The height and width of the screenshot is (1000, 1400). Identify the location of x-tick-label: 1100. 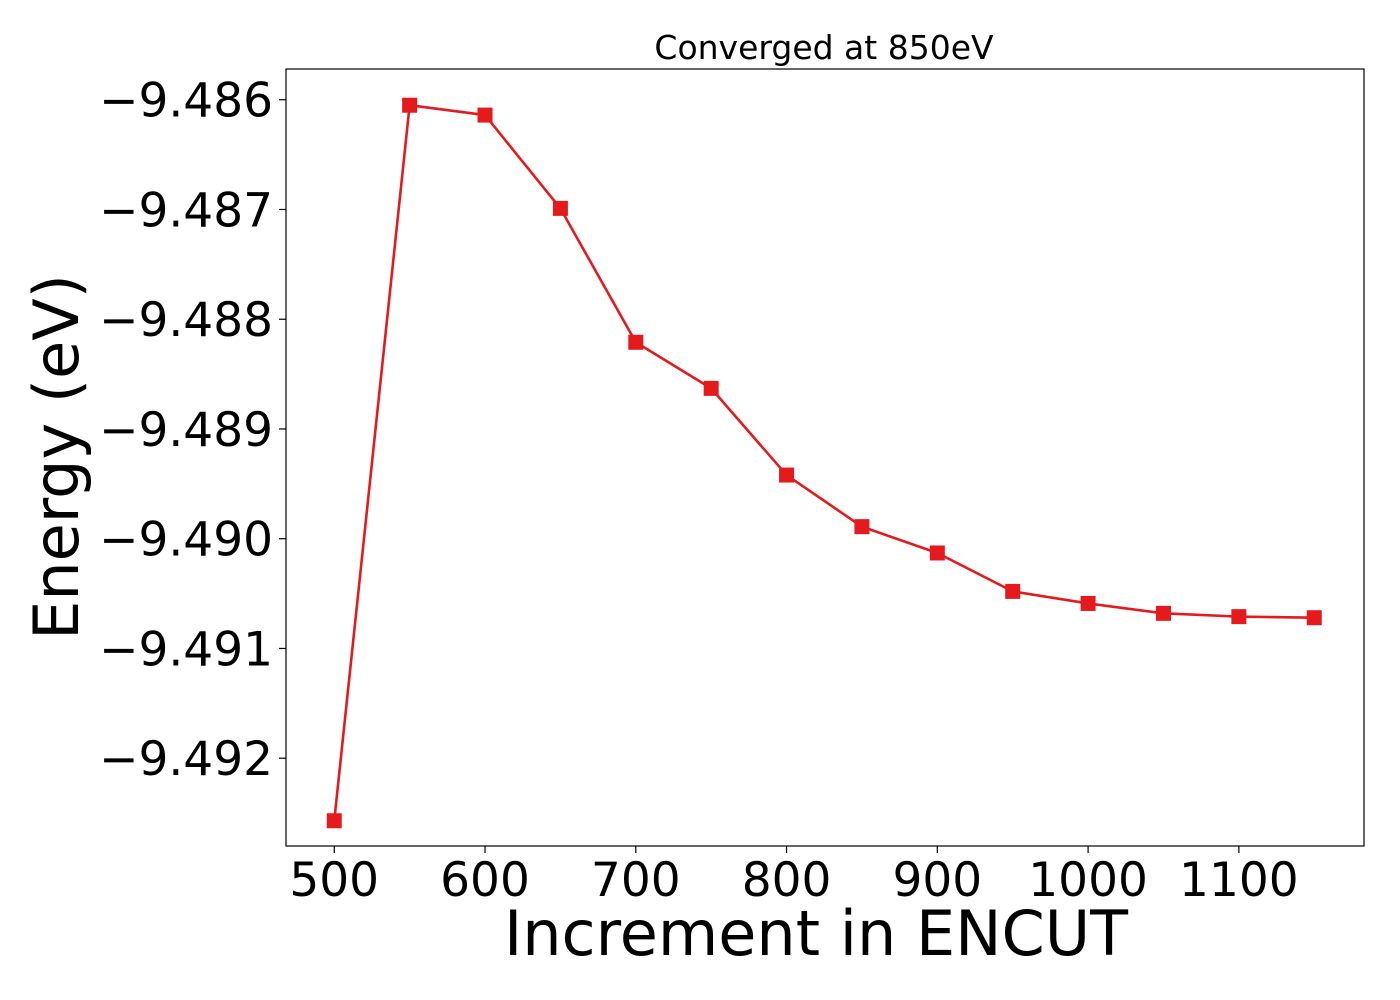
(1239, 880).